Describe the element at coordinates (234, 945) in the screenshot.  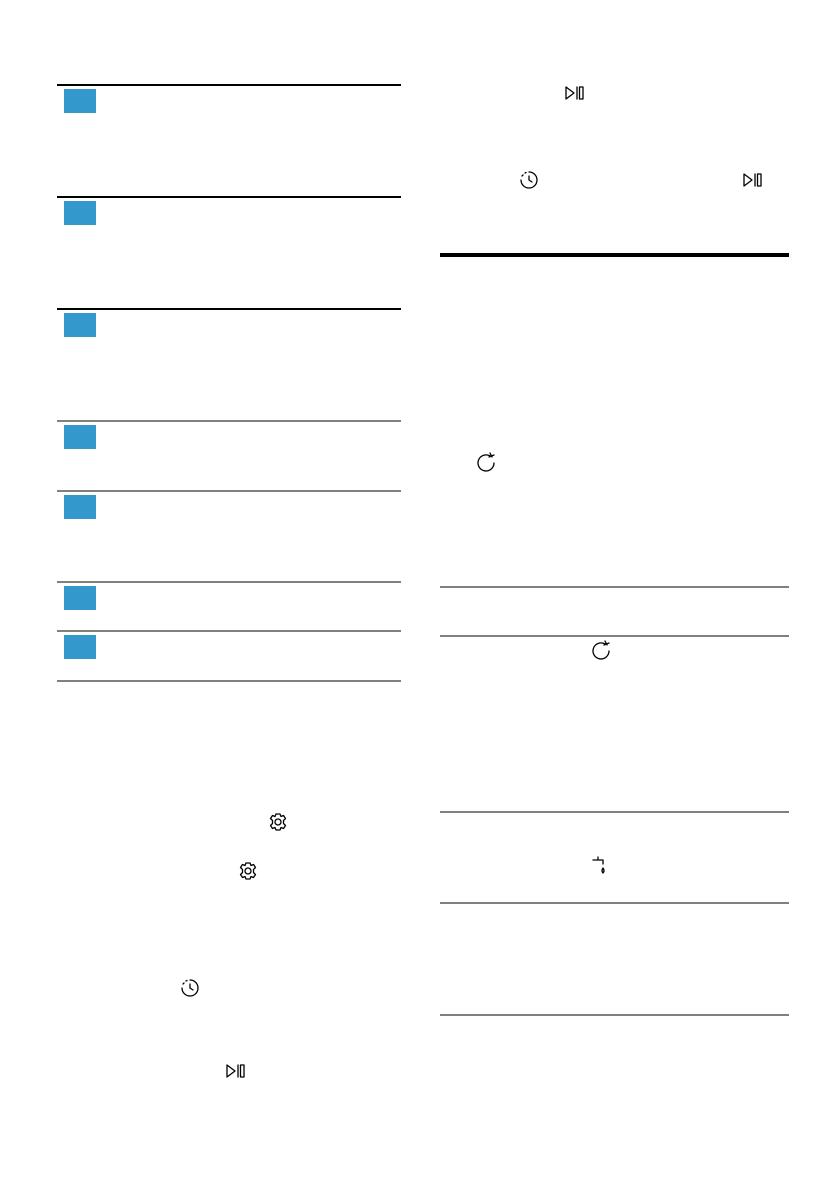
I see `left-icons` at that location.